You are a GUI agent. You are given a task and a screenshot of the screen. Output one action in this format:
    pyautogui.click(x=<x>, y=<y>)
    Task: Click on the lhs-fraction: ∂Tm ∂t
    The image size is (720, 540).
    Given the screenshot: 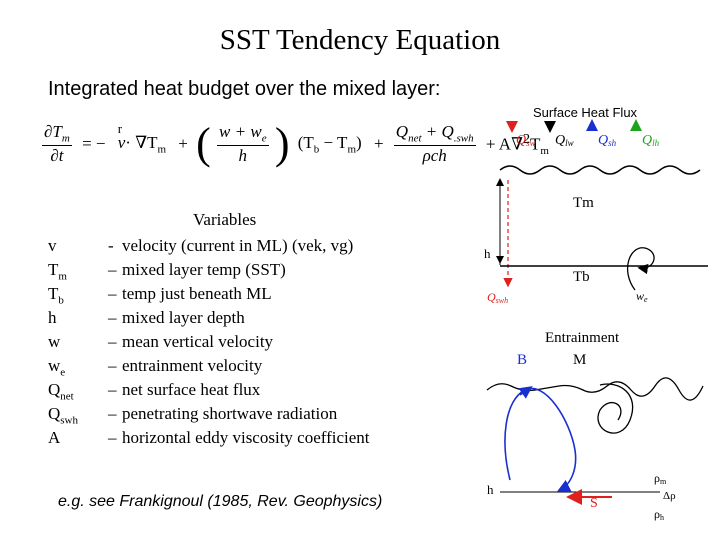 What is the action you would take?
    pyautogui.click(x=57, y=143)
    